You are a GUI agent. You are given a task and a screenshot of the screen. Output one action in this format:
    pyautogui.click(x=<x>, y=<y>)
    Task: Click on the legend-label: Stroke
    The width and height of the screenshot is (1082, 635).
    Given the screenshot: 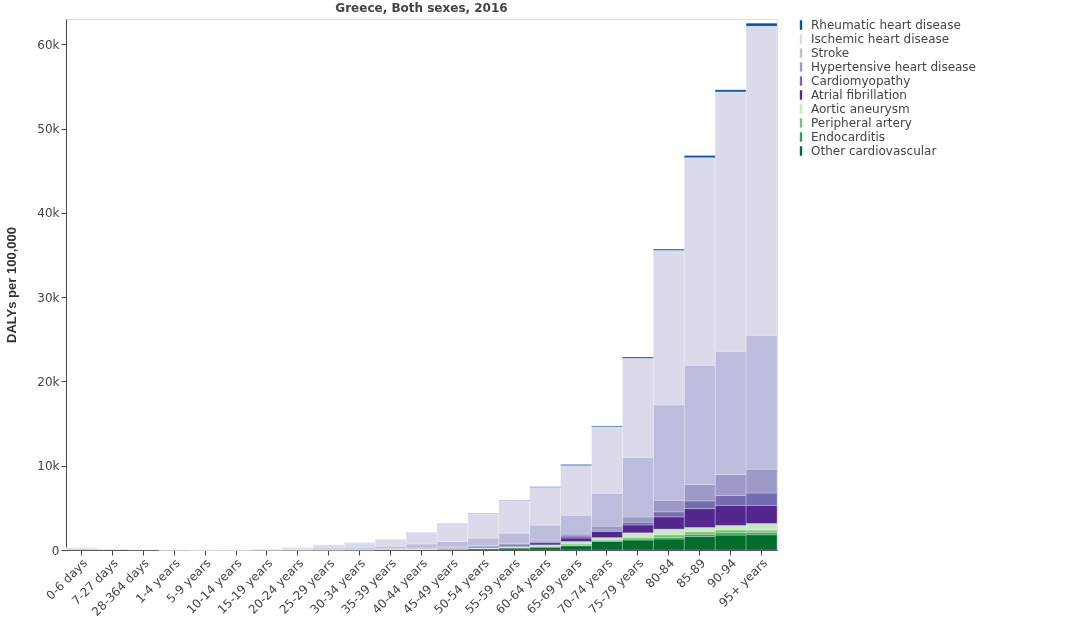 What is the action you would take?
    pyautogui.click(x=830, y=53)
    